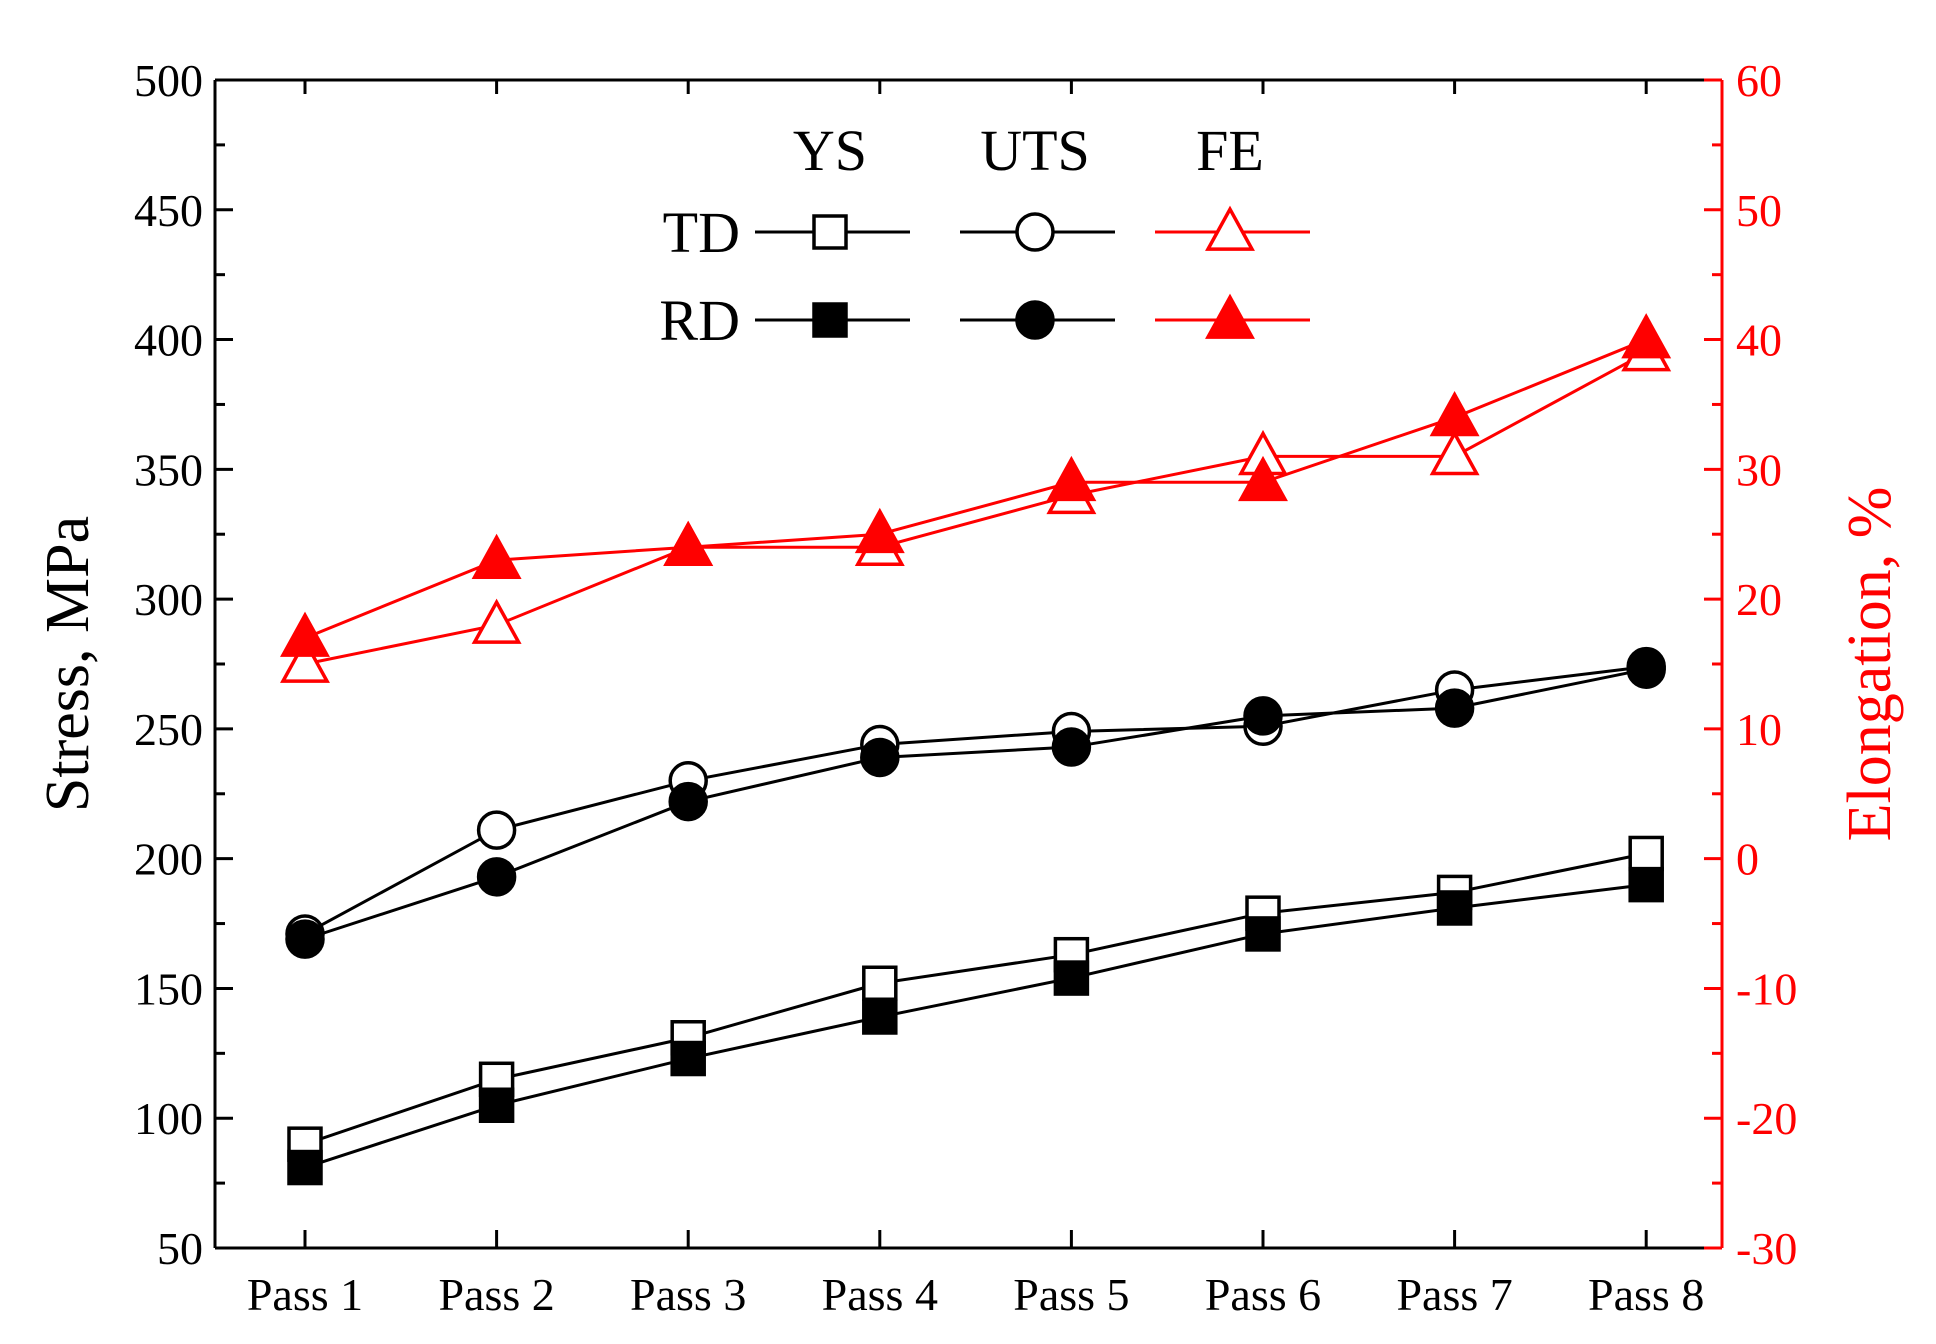 This screenshot has width=1936, height=1344. What do you see at coordinates (168, 210) in the screenshot?
I see `y-left-tick-label: 450` at bounding box center [168, 210].